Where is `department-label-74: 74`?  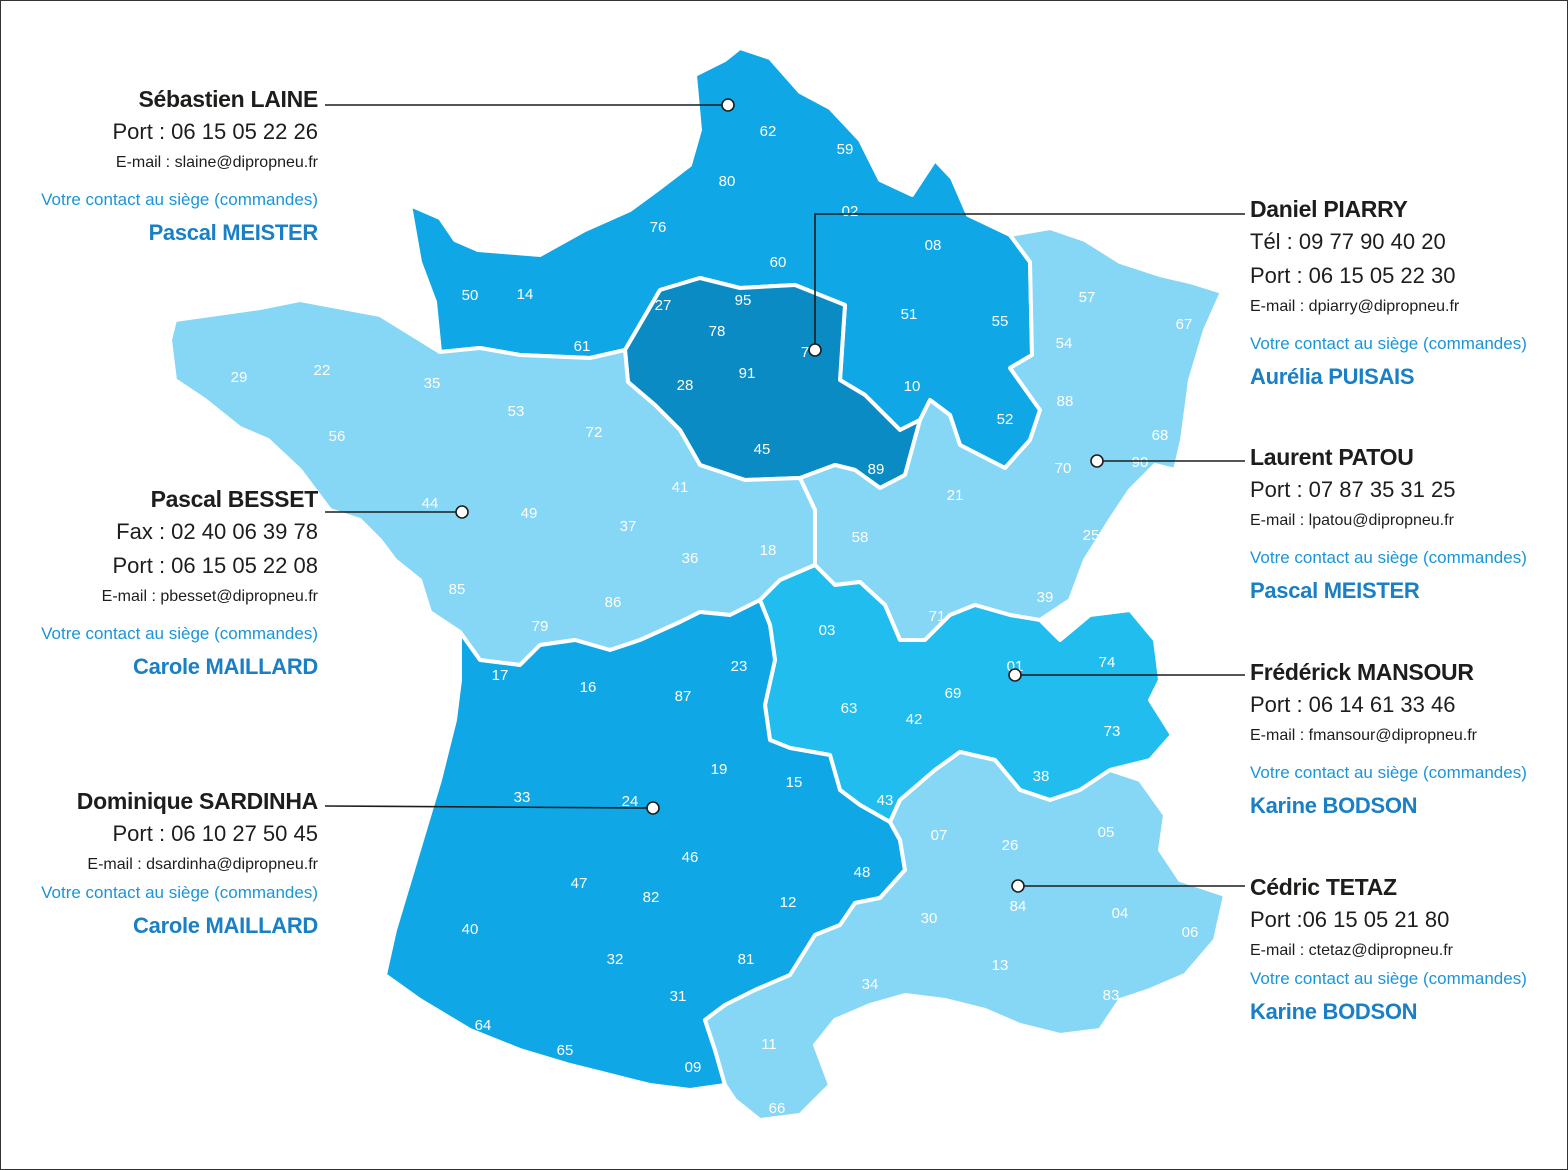
department-label-74: 74 is located at coordinates (1107, 662).